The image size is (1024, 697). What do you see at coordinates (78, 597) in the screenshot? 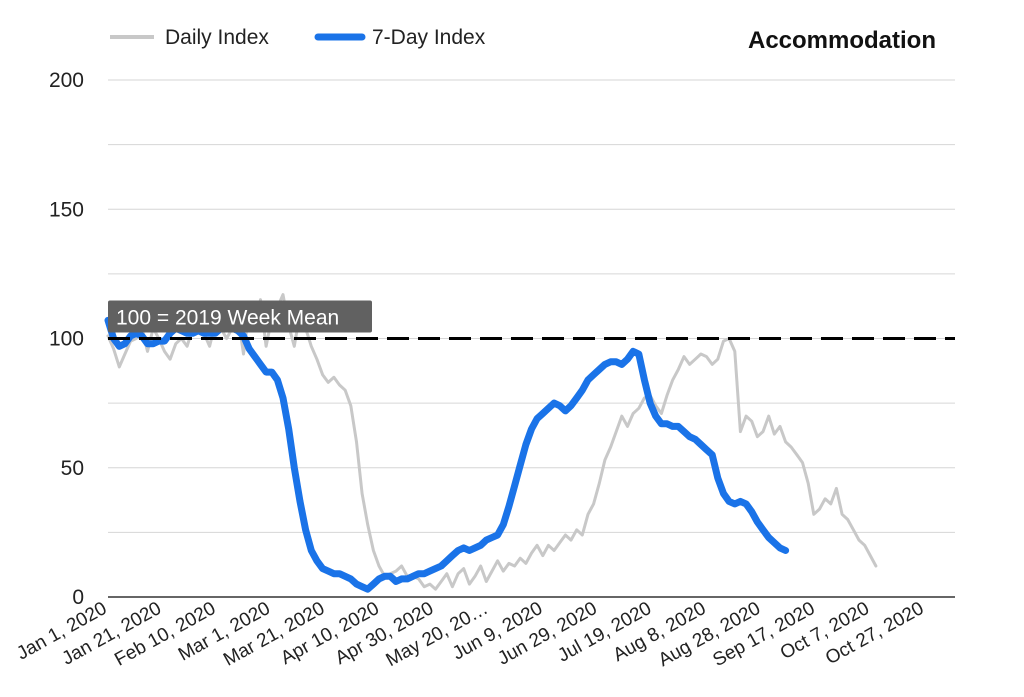
I see `y-tick-label: 0` at bounding box center [78, 597].